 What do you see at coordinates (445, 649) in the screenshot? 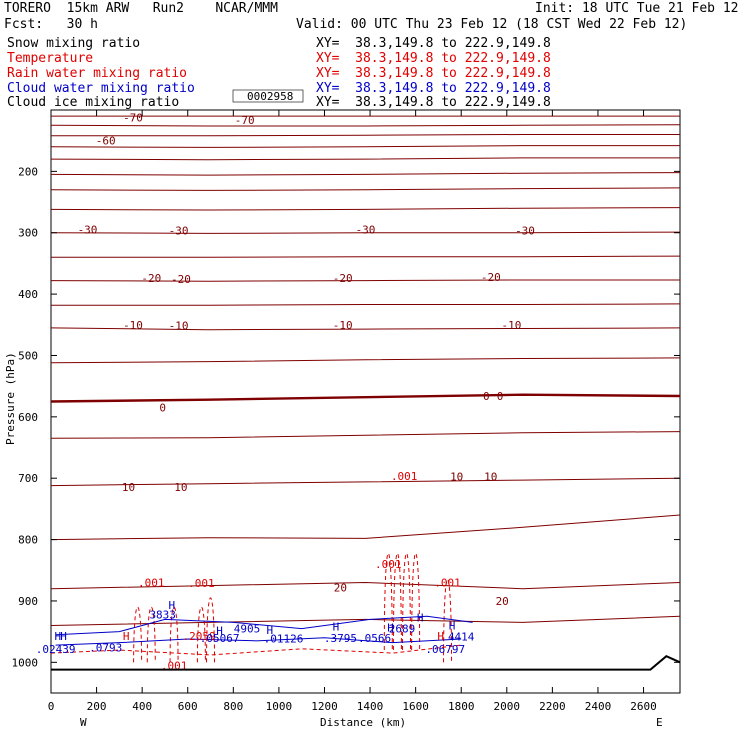
I see `cloud-water-label: .06797` at bounding box center [445, 649].